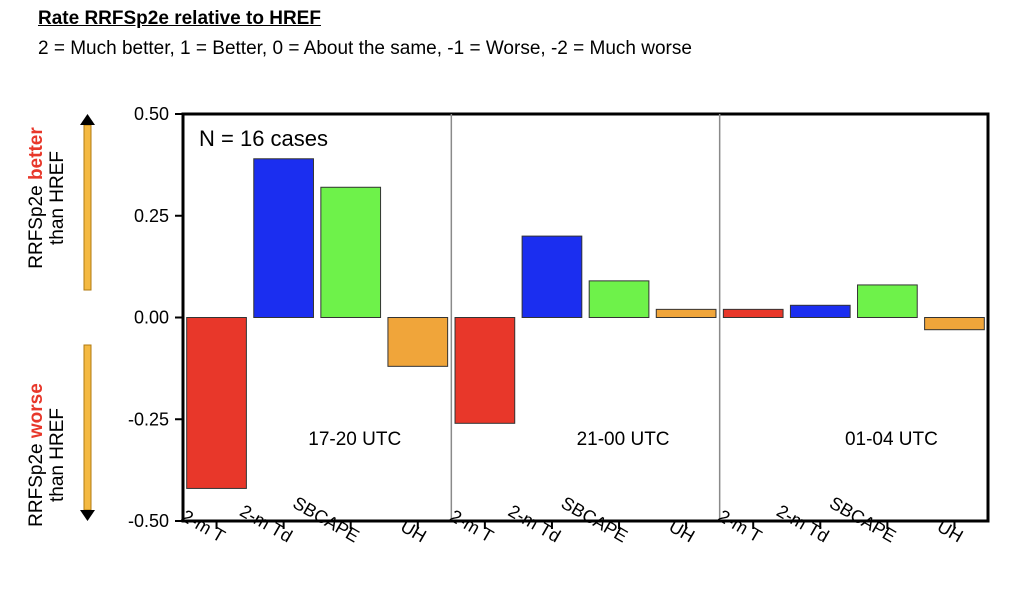 The height and width of the screenshot is (596, 1009). What do you see at coordinates (354, 439) in the screenshot?
I see `panel-label: 17-20 UTC` at bounding box center [354, 439].